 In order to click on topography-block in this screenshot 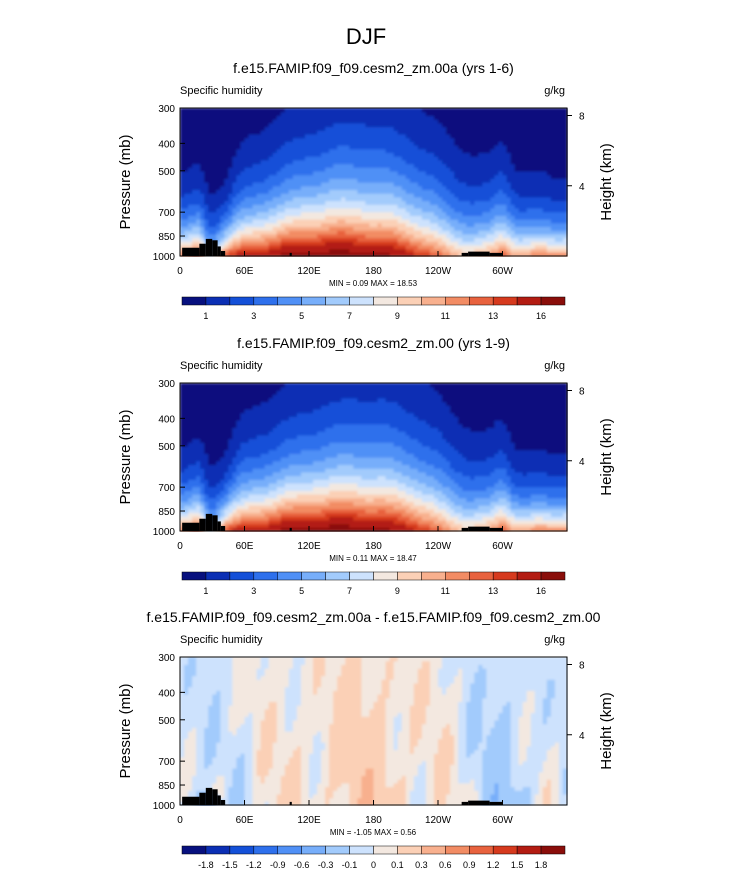, I will do `click(479, 253)`.